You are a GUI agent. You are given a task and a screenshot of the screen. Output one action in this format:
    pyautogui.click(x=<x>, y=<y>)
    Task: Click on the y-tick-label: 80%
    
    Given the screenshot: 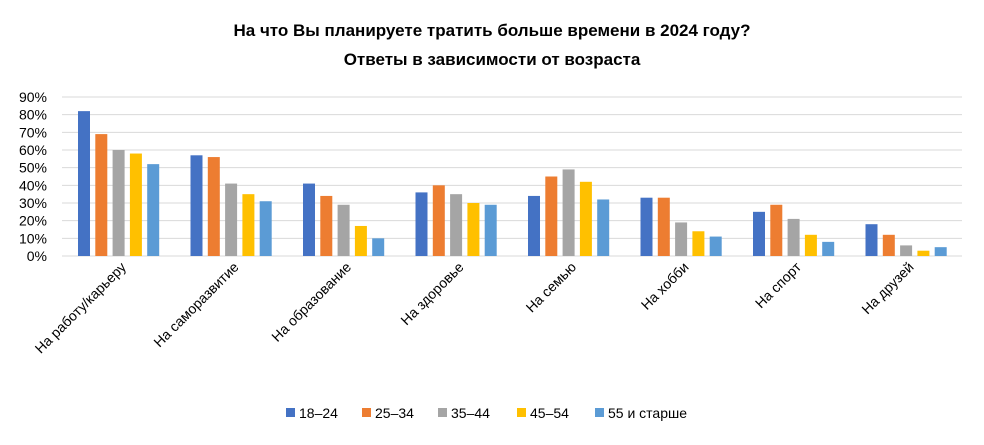 What is the action you would take?
    pyautogui.click(x=33, y=115)
    